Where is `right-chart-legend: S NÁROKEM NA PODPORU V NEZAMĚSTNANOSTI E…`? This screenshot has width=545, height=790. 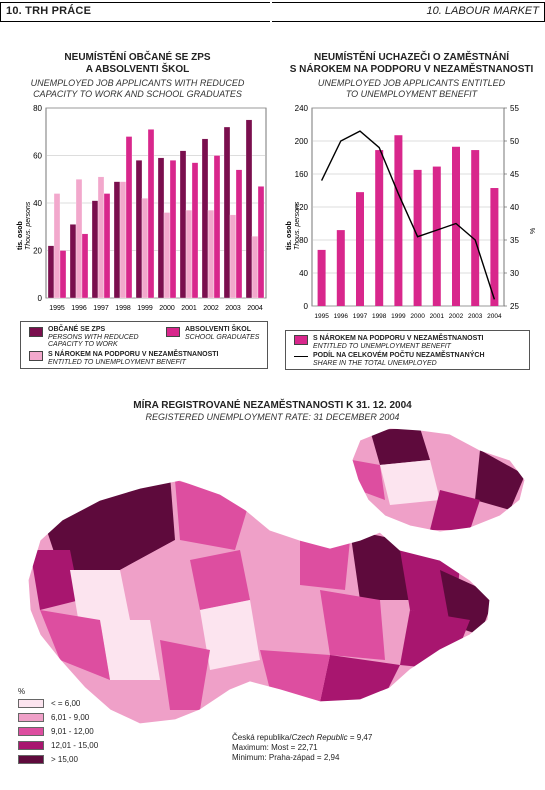 right-chart-legend: S NÁROKEM NA PODPORU V NEZAMĚSTNANOSTI E… is located at coordinates (407, 350).